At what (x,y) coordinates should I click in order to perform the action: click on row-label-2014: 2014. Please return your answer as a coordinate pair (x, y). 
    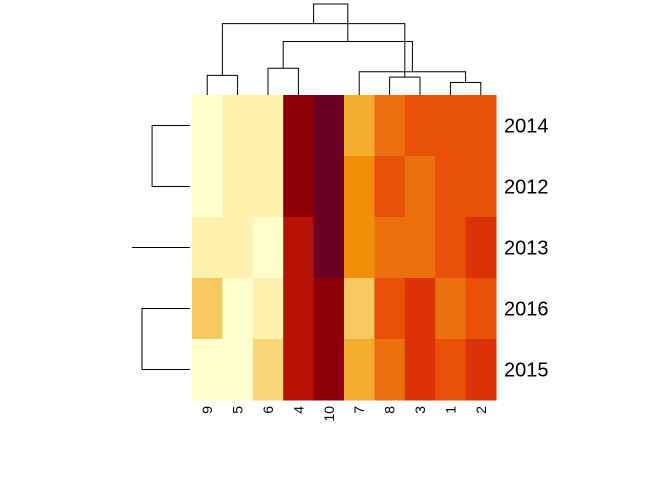
    Looking at the image, I should click on (526, 127).